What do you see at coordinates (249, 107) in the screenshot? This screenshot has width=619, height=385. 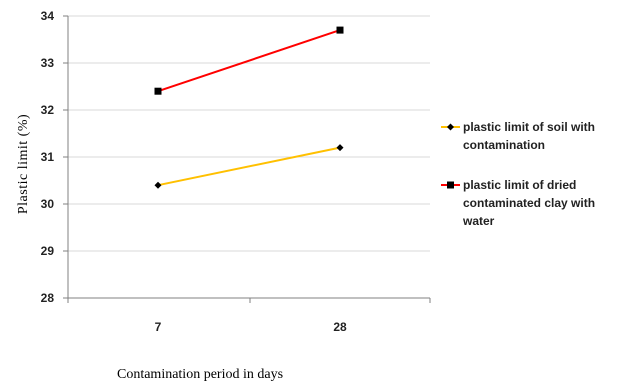 I see `series-group` at bounding box center [249, 107].